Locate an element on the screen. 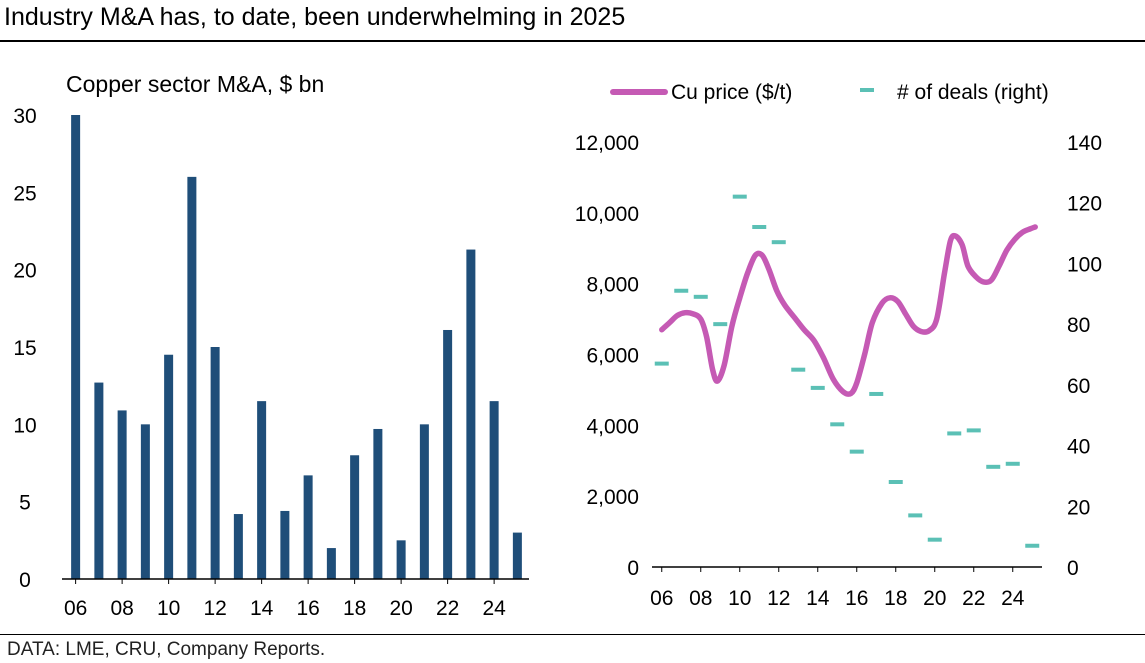 This screenshot has width=1145, height=663. deals-y-axis: 0 20 40 60 80 100 120 140 is located at coordinates (1084, 356).